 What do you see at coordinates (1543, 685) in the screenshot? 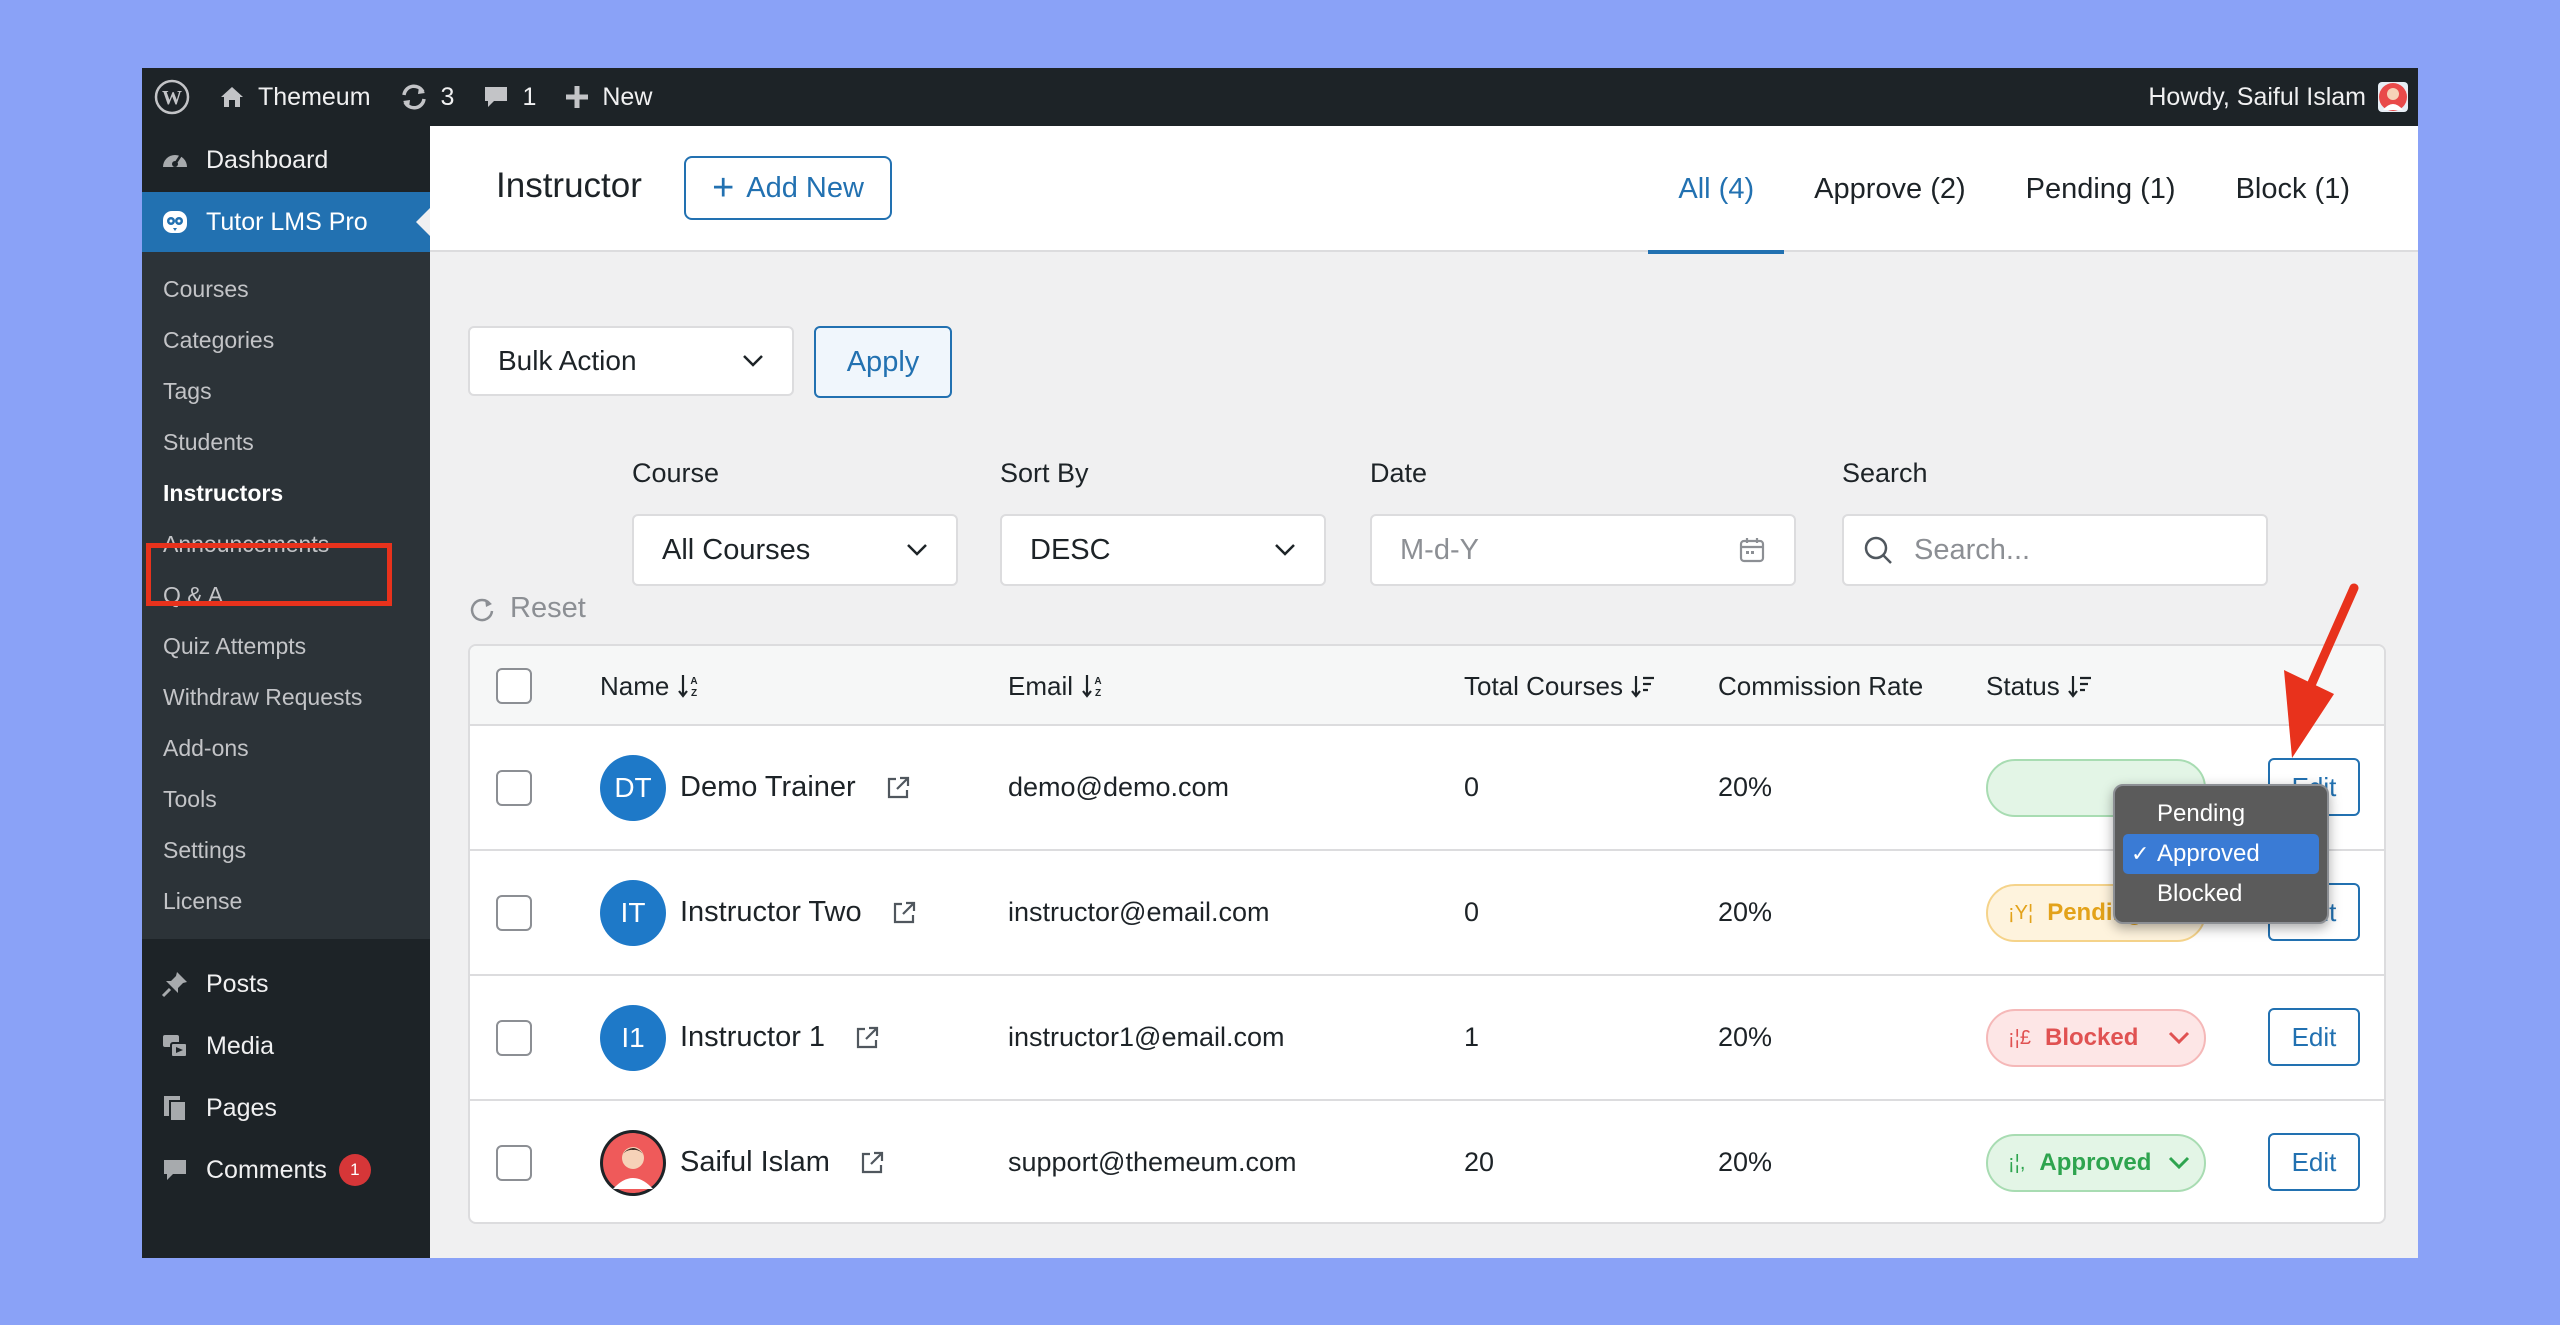
I see `column-total-courses-label: Total Courses` at bounding box center [1543, 685].